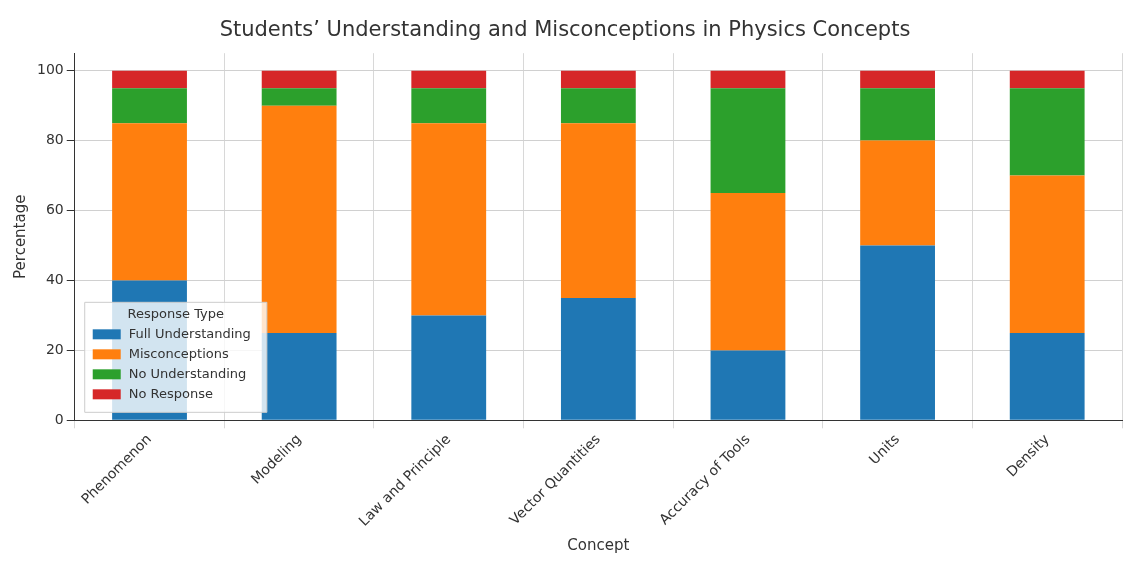 The height and width of the screenshot is (567, 1140). I want to click on legend-label: Misconceptions, so click(178, 353).